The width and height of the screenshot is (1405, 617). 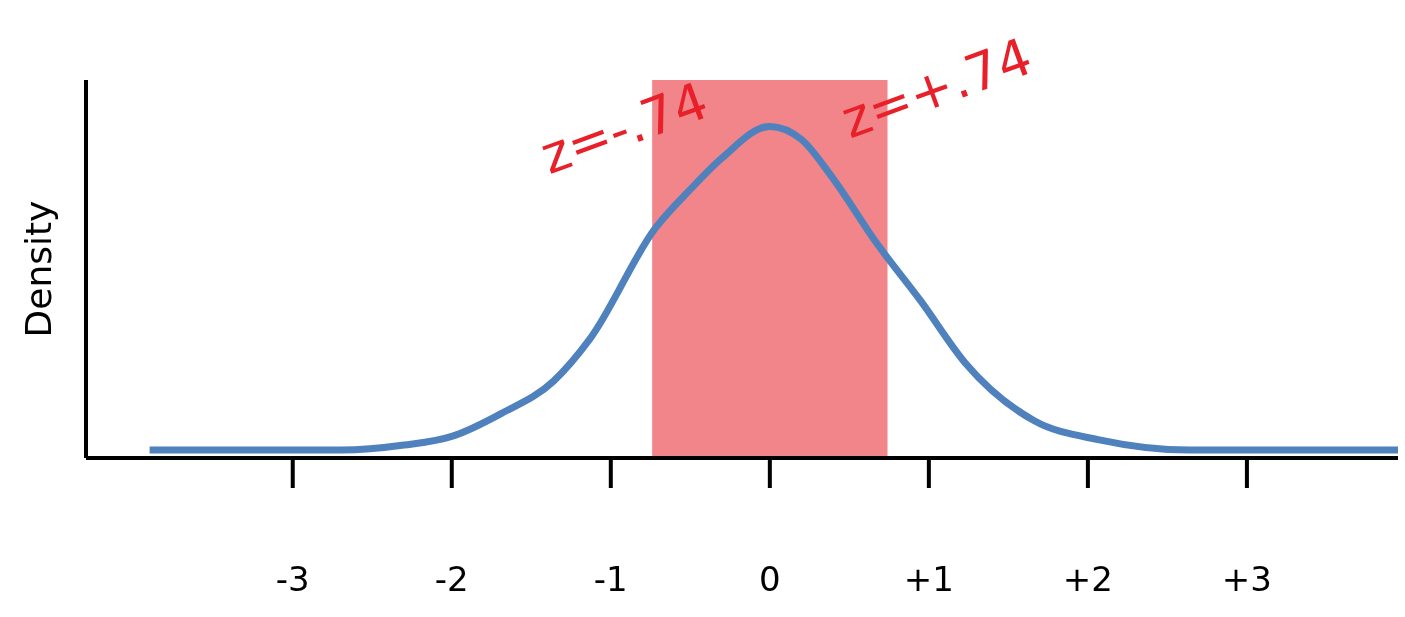 What do you see at coordinates (451, 579) in the screenshot?
I see `x-tick-label: -2` at bounding box center [451, 579].